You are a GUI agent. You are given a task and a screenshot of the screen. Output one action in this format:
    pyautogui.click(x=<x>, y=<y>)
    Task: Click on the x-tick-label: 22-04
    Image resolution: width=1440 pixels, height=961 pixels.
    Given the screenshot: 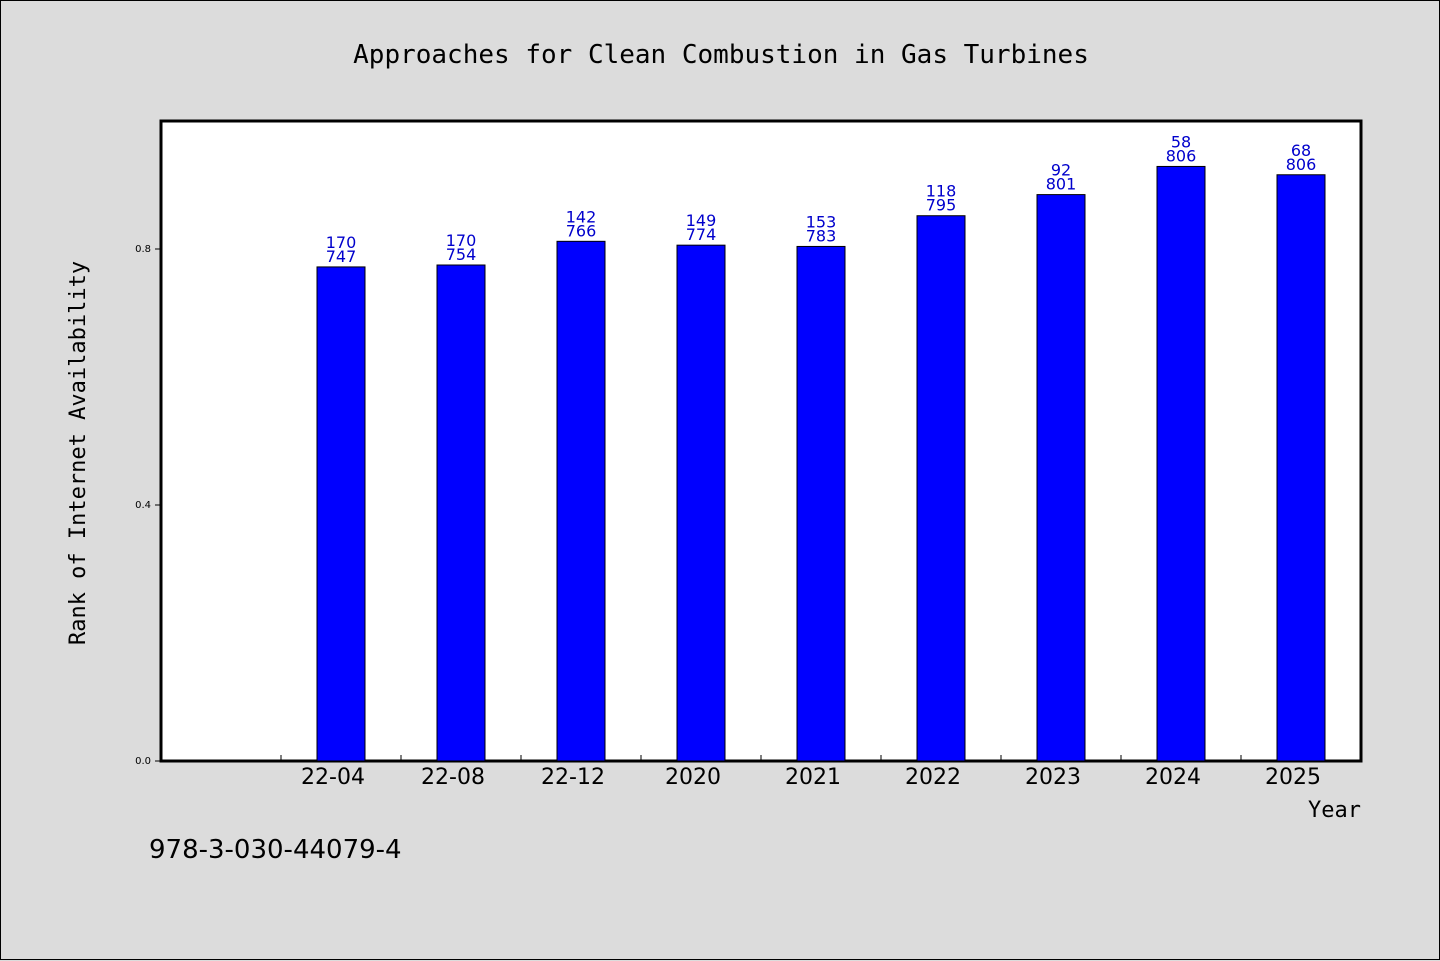 What is the action you would take?
    pyautogui.click(x=333, y=777)
    